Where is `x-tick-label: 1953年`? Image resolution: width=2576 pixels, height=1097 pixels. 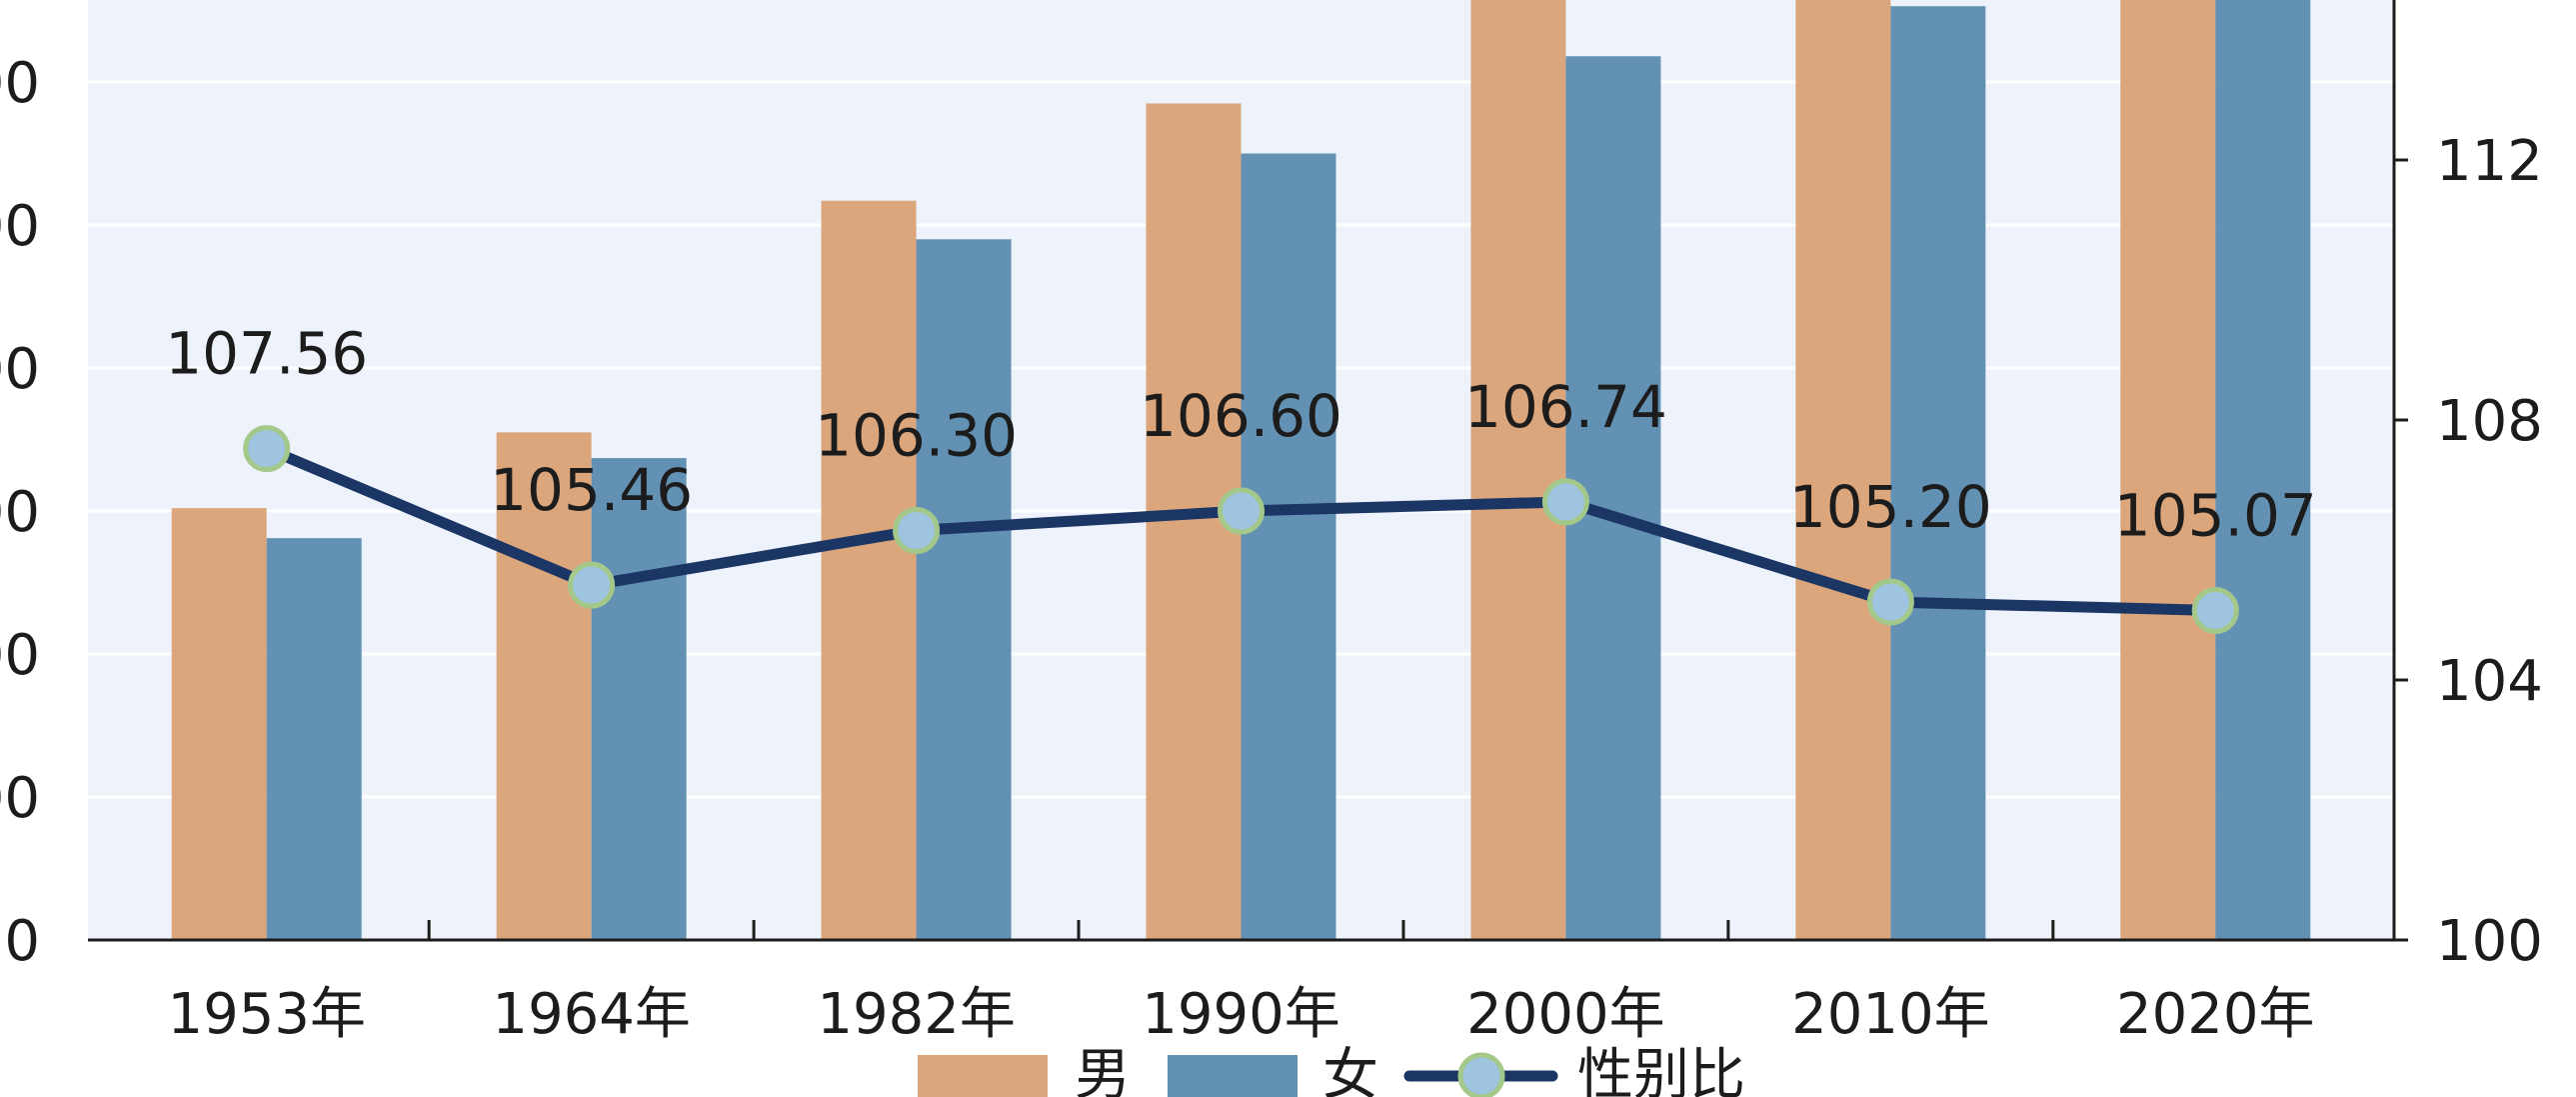
x-tick-label: 1953年 is located at coordinates (266, 1014).